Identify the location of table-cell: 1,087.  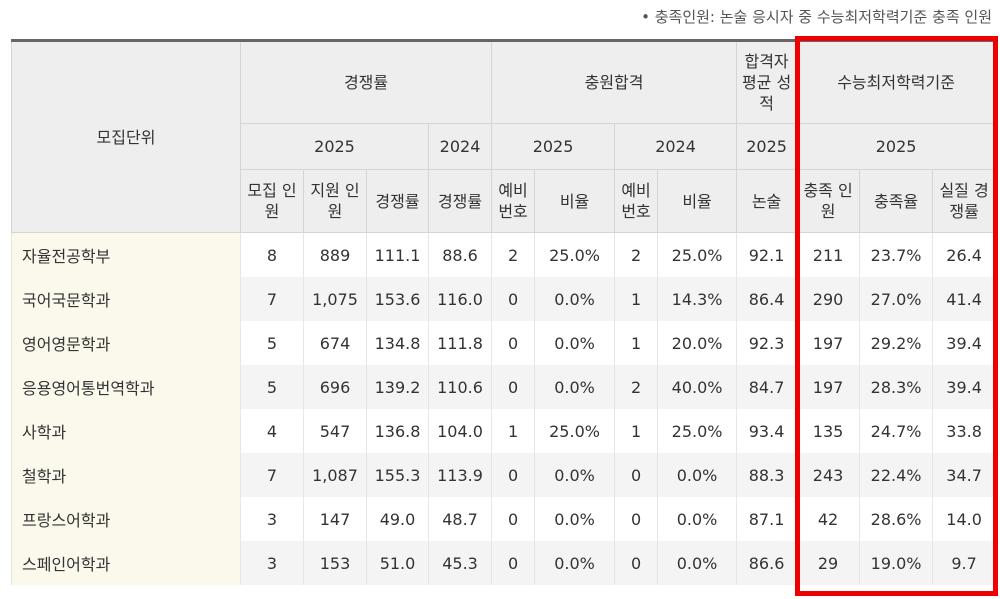
(335, 475).